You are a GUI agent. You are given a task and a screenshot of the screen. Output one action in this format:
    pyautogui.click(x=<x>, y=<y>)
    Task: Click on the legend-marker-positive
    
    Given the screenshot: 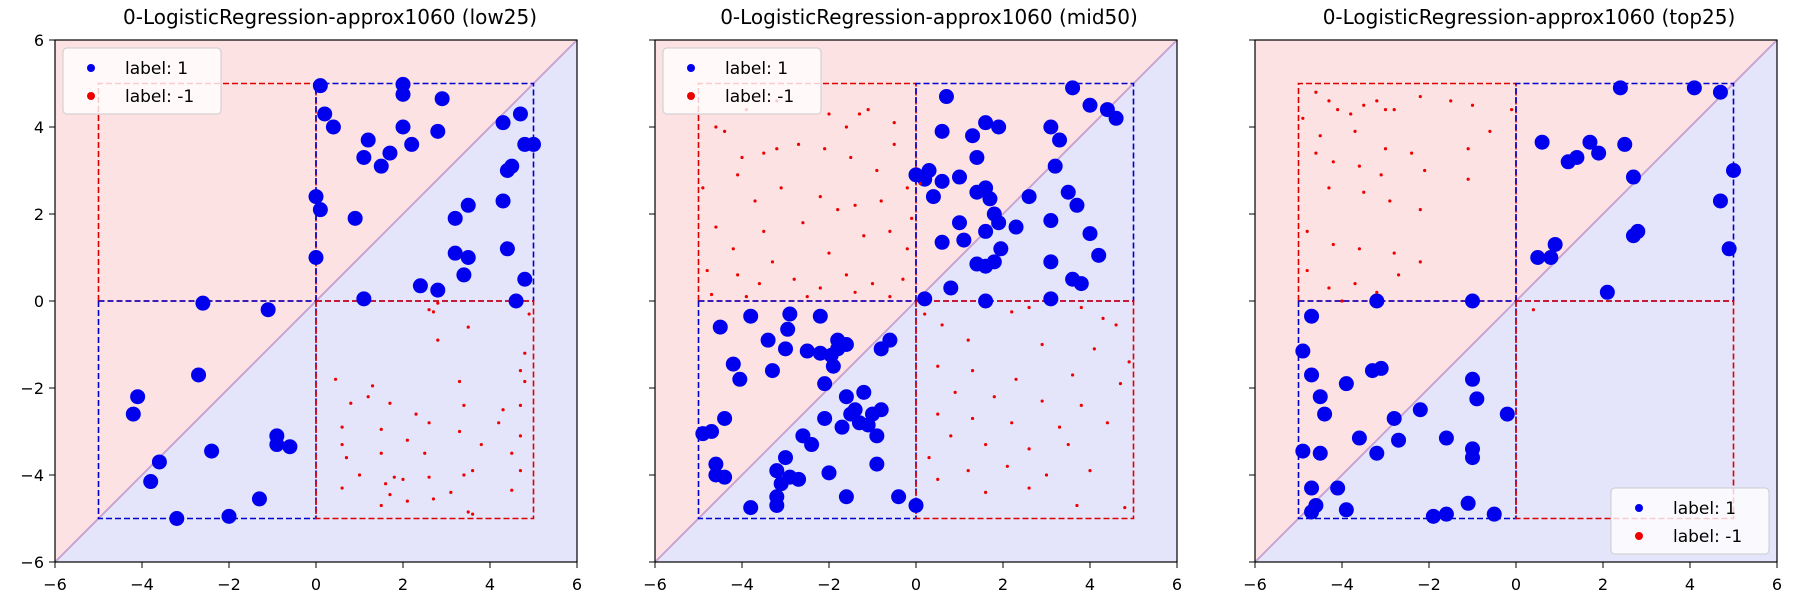 What is the action you would take?
    pyautogui.click(x=1639, y=508)
    